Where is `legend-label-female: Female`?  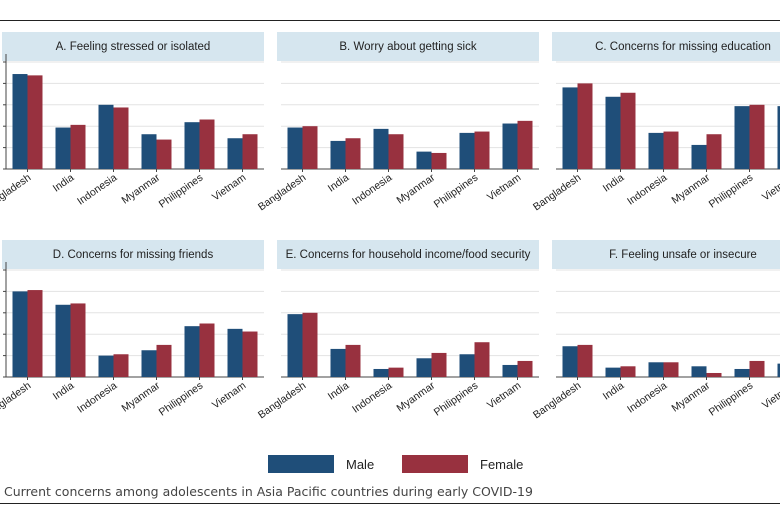
legend-label-female: Female is located at coordinates (502, 464).